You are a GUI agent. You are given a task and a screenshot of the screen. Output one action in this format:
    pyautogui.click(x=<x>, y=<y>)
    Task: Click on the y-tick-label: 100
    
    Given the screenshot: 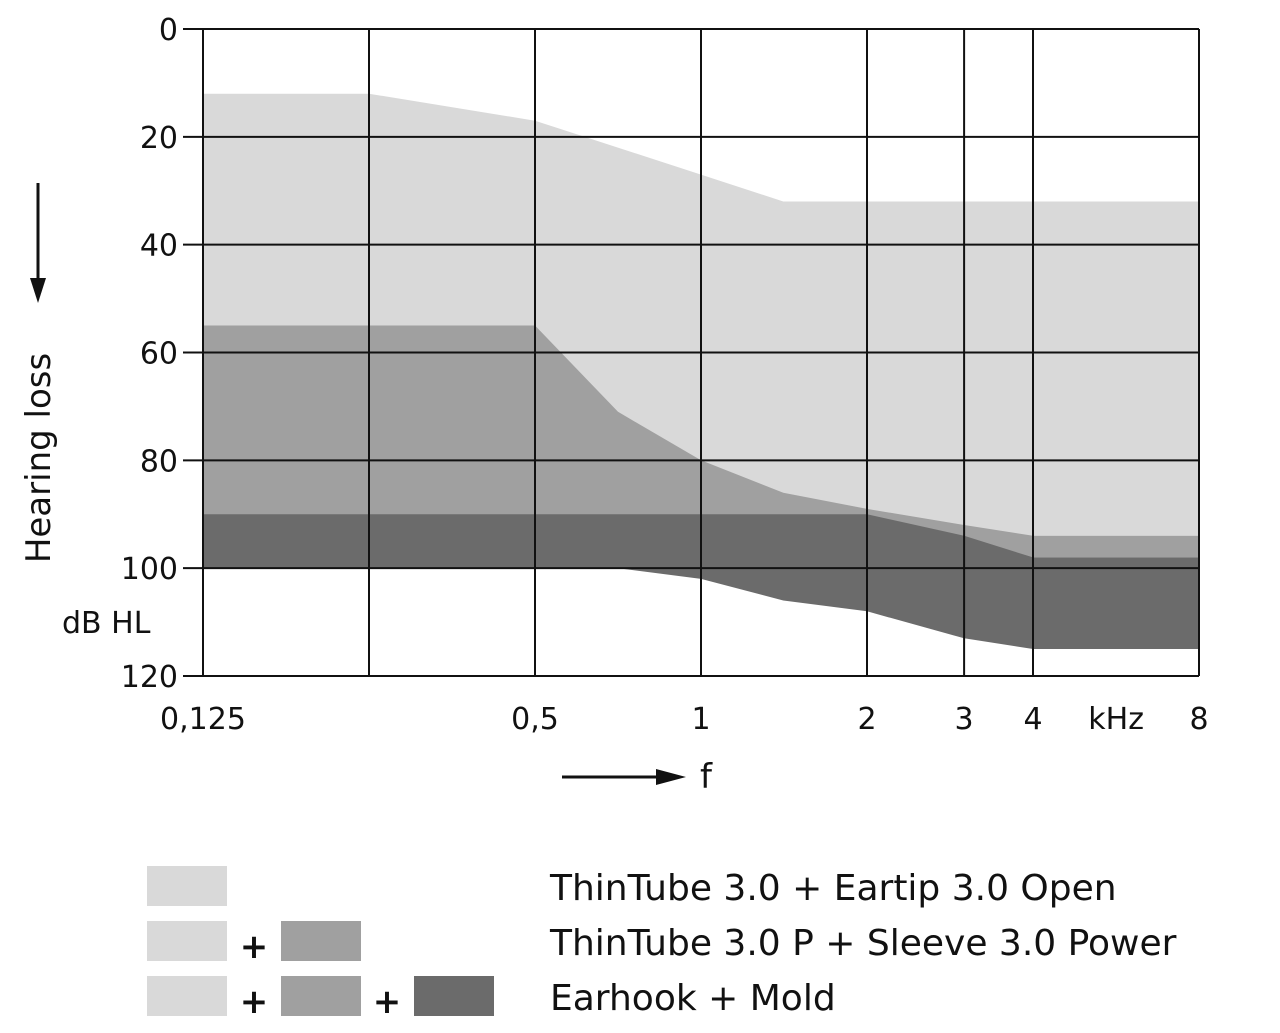 What is the action you would take?
    pyautogui.click(x=149, y=569)
    